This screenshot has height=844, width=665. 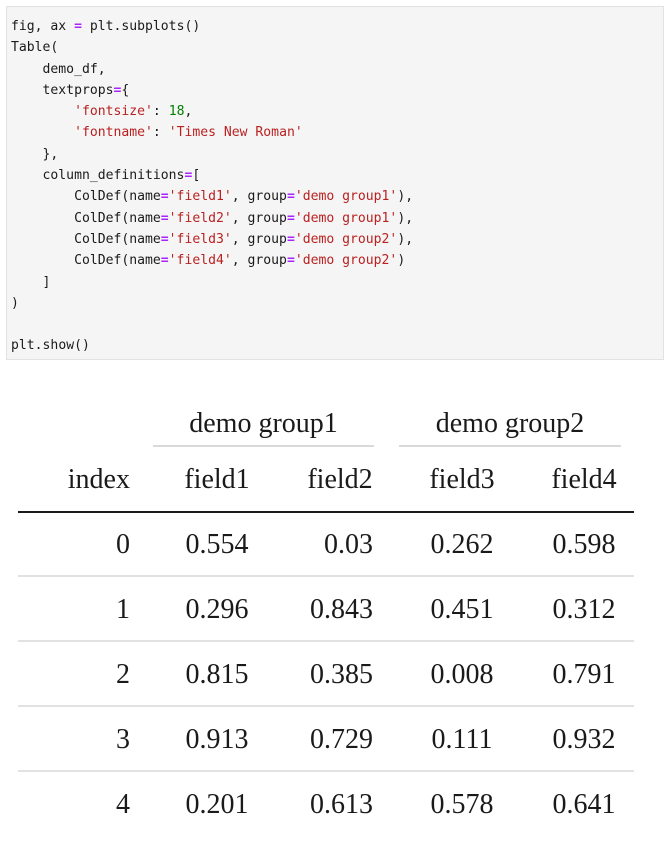 What do you see at coordinates (583, 479) in the screenshot?
I see `column-header-field4: field4` at bounding box center [583, 479].